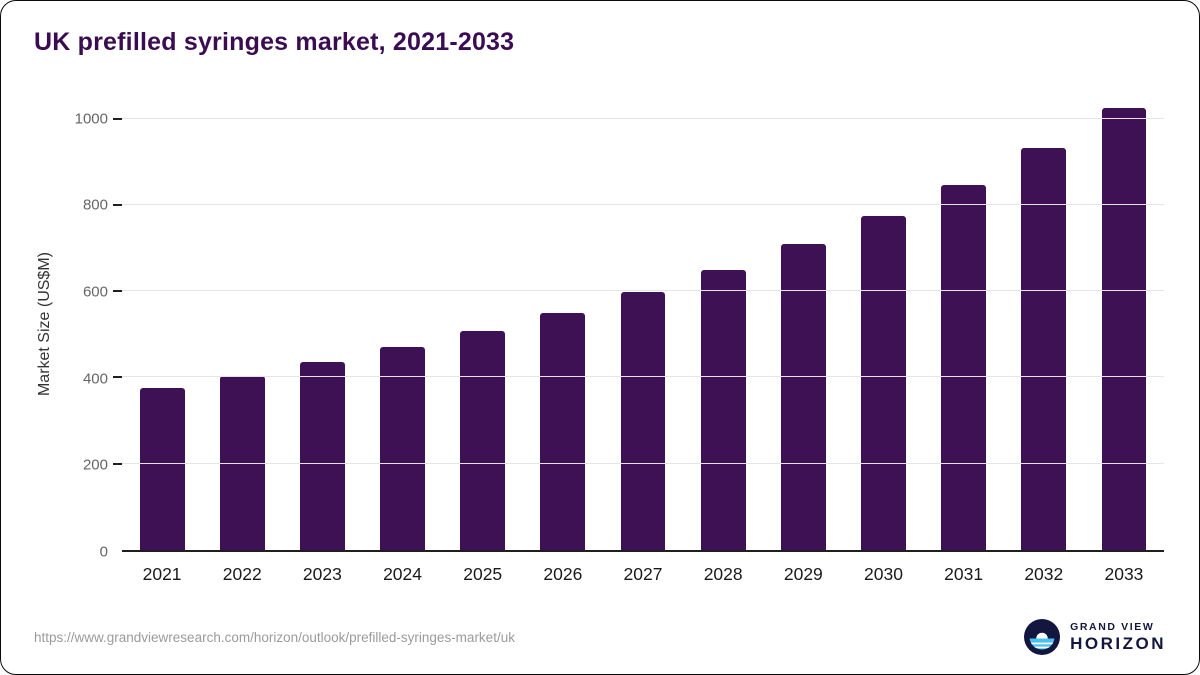  I want to click on brand-name-top: GRAND VIEW, so click(1112, 626).